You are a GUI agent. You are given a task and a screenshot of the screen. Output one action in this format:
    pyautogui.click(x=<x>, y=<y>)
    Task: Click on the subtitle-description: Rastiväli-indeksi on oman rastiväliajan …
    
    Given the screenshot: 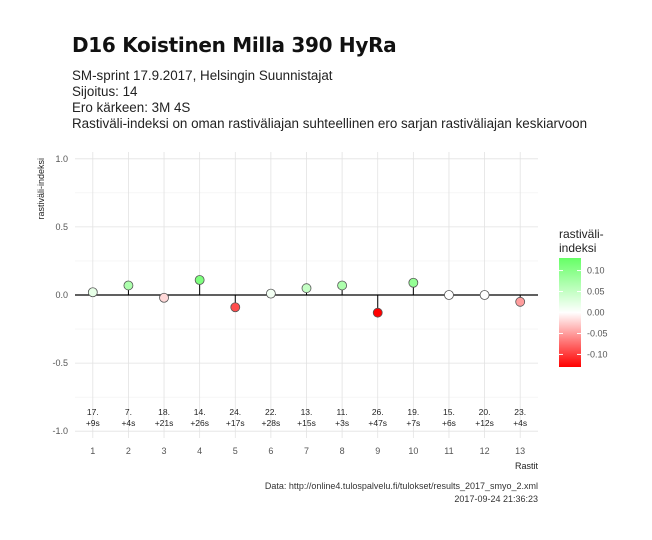 What is the action you would take?
    pyautogui.click(x=330, y=123)
    